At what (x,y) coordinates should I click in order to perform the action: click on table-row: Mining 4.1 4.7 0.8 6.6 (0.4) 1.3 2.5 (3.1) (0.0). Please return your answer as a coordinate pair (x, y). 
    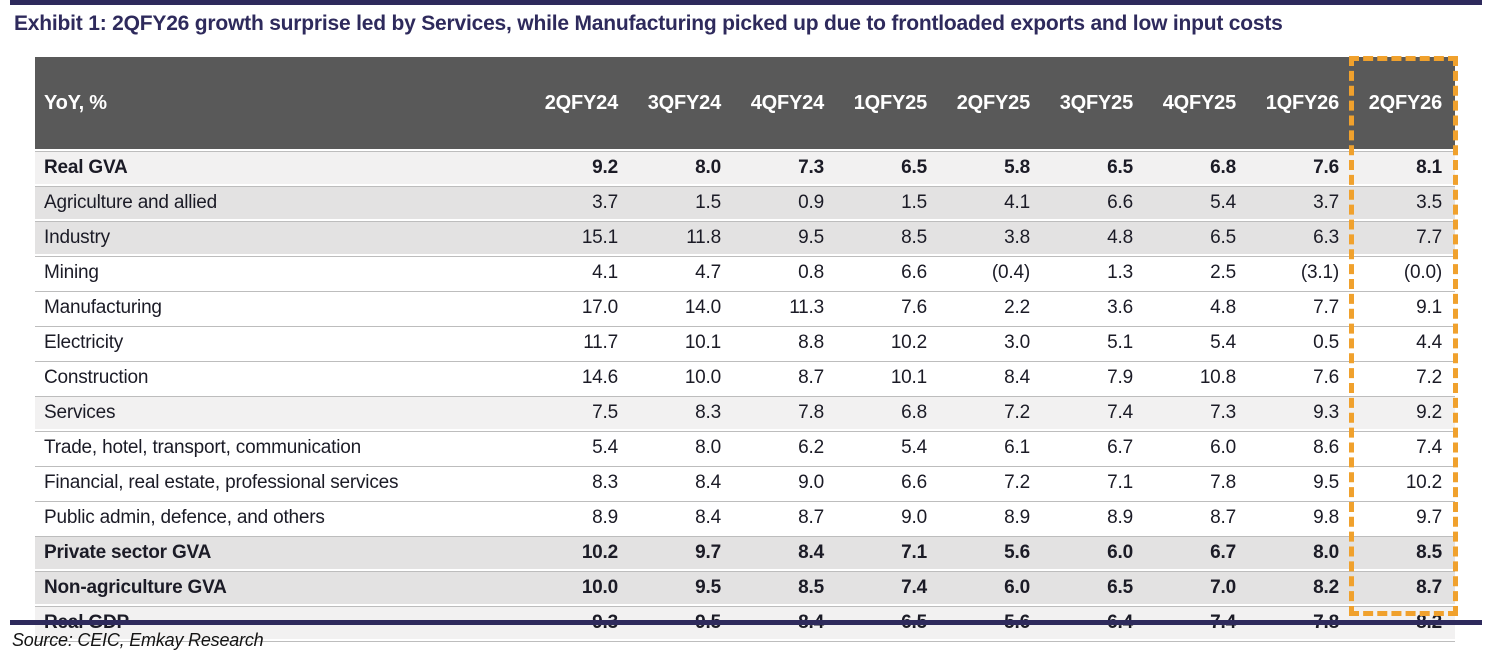
    Looking at the image, I should click on (745, 273).